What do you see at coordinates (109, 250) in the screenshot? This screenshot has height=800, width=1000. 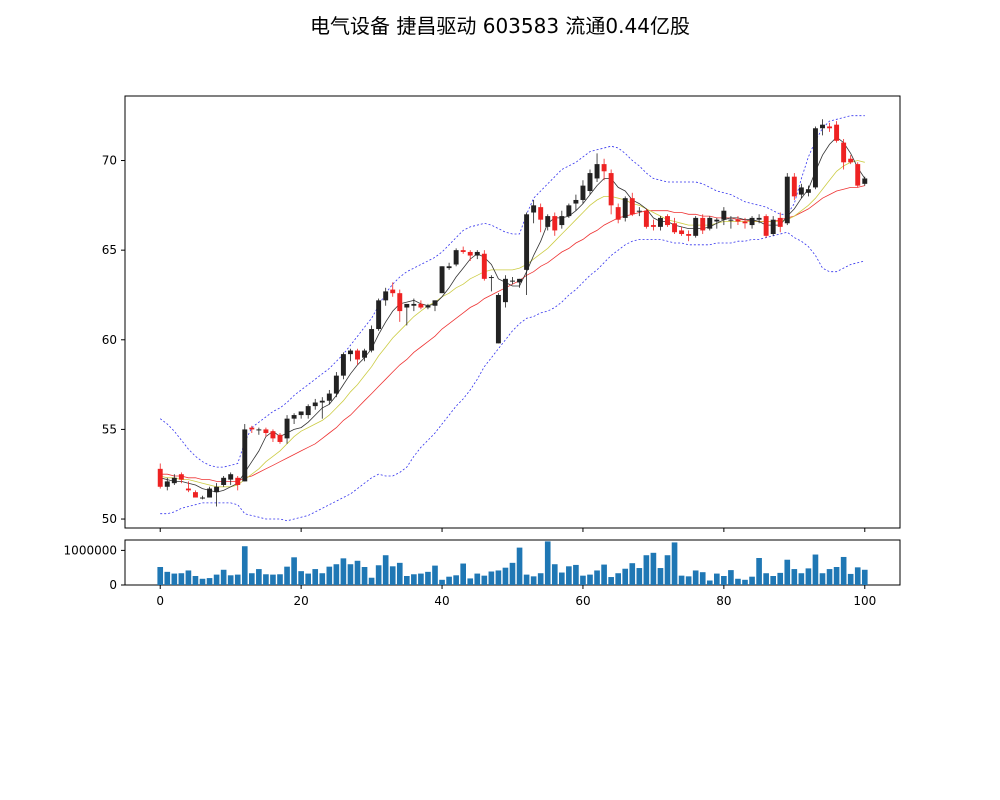 I see `price-y-tick-label: 65` at bounding box center [109, 250].